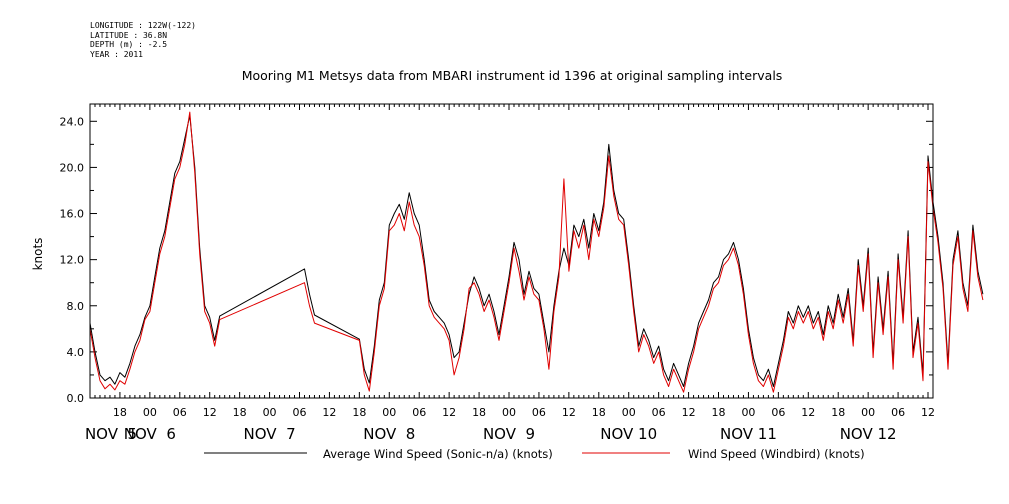 The image size is (1009, 504). Describe the element at coordinates (72, 167) in the screenshot. I see `y-tick-label: 20.0` at that location.